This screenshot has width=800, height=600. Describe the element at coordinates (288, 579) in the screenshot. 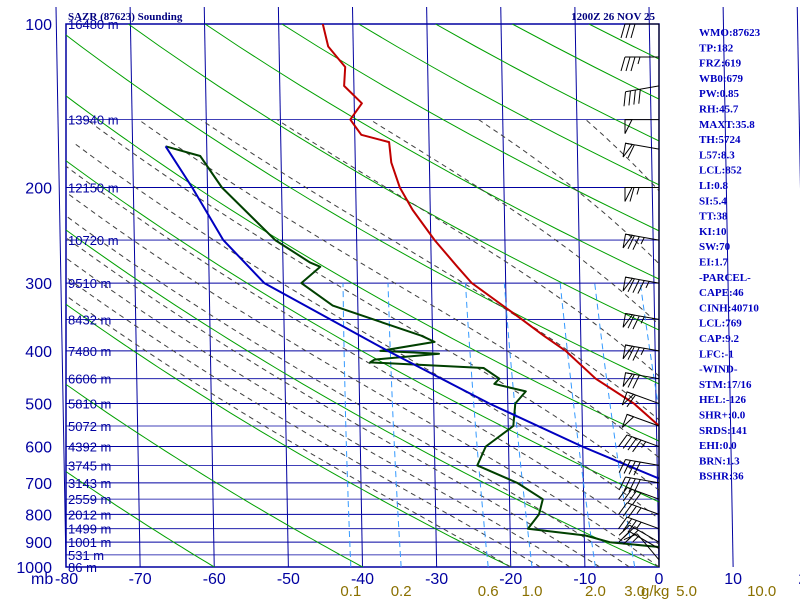

I see `temp-tick-label: -50` at that location.